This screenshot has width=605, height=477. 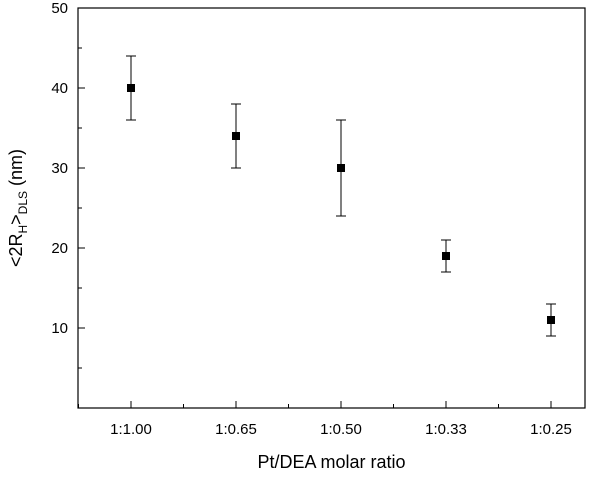 I want to click on y-tick-label: 20, so click(x=59, y=248).